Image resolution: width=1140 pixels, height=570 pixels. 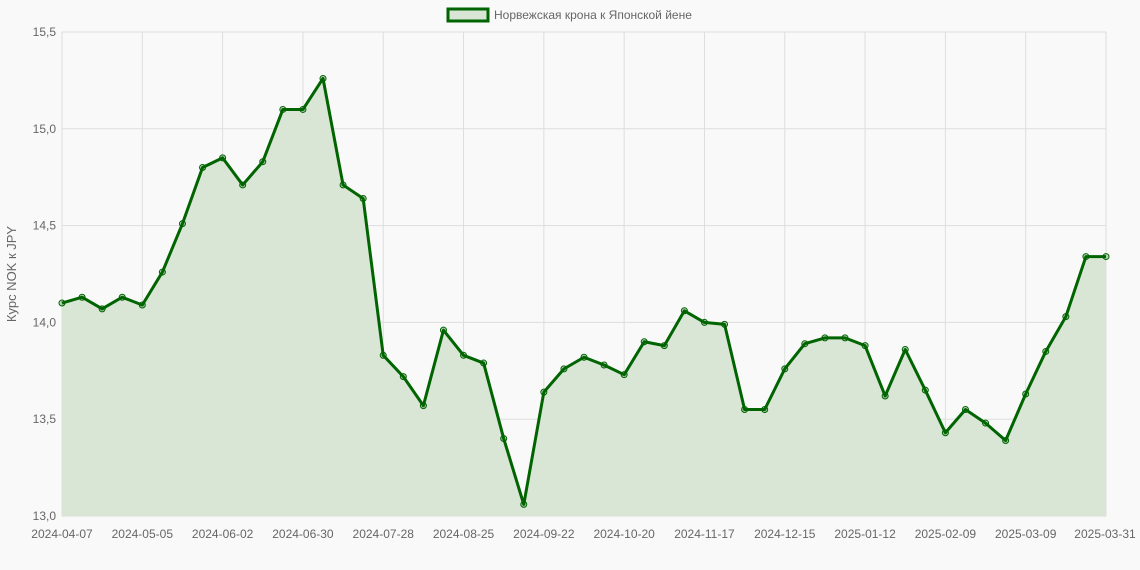 I want to click on y-tick-label: 13,5, so click(x=45, y=419).